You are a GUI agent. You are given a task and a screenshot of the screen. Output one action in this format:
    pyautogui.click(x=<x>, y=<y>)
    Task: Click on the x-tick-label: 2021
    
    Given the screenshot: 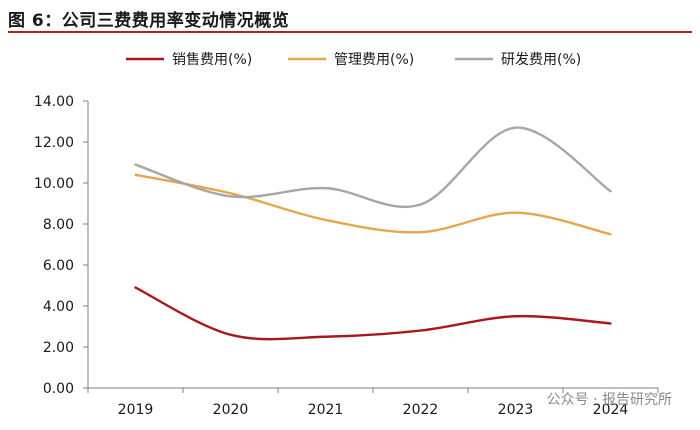 What is the action you would take?
    pyautogui.click(x=326, y=410)
    